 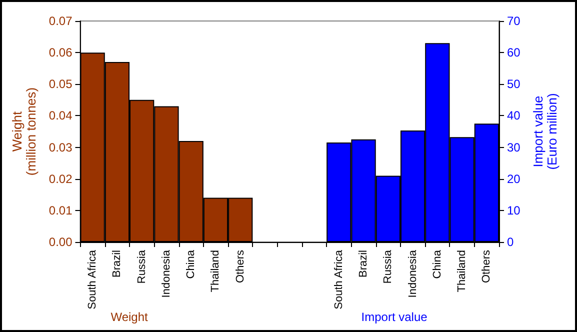 I want to click on y2-tick-label: 40, so click(x=514, y=115).